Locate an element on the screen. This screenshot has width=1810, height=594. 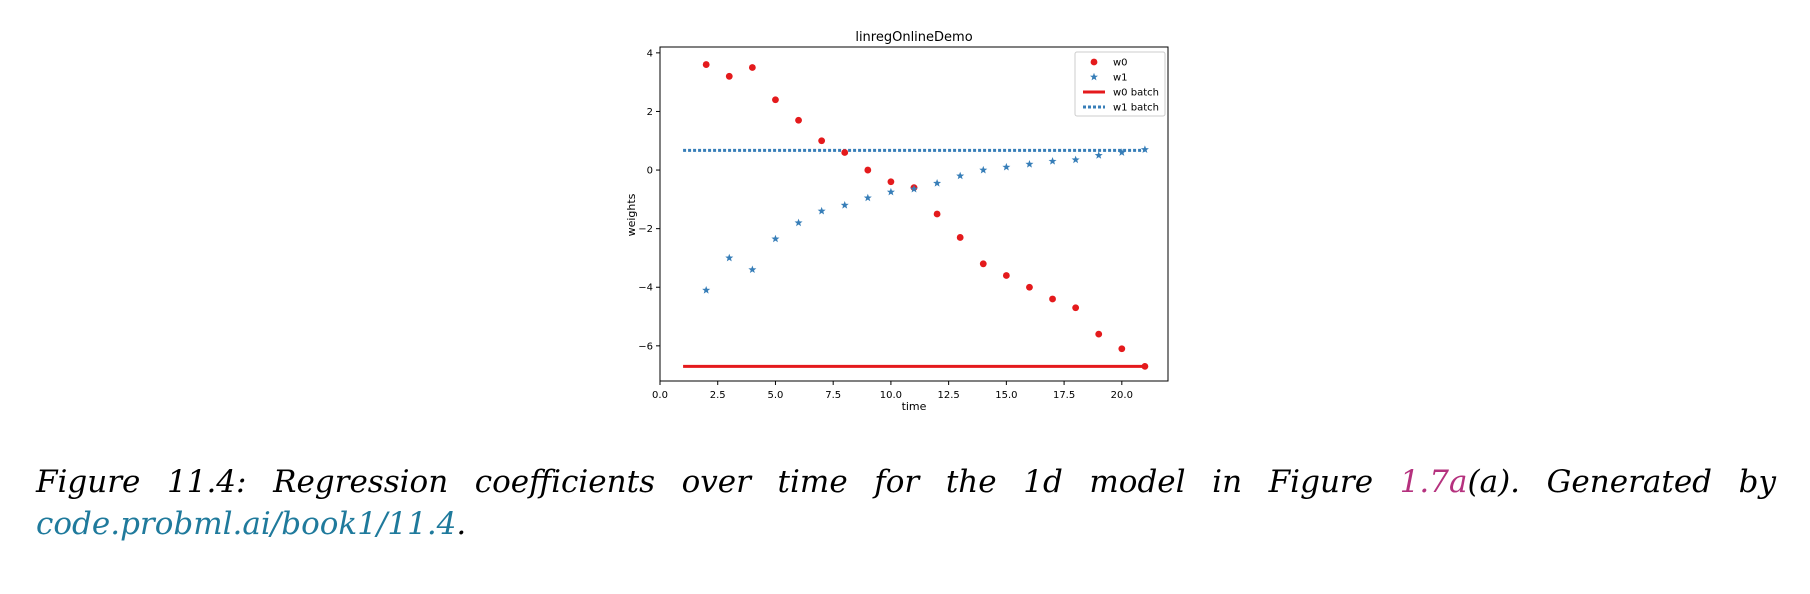
series-layer is located at coordinates (916, 215).